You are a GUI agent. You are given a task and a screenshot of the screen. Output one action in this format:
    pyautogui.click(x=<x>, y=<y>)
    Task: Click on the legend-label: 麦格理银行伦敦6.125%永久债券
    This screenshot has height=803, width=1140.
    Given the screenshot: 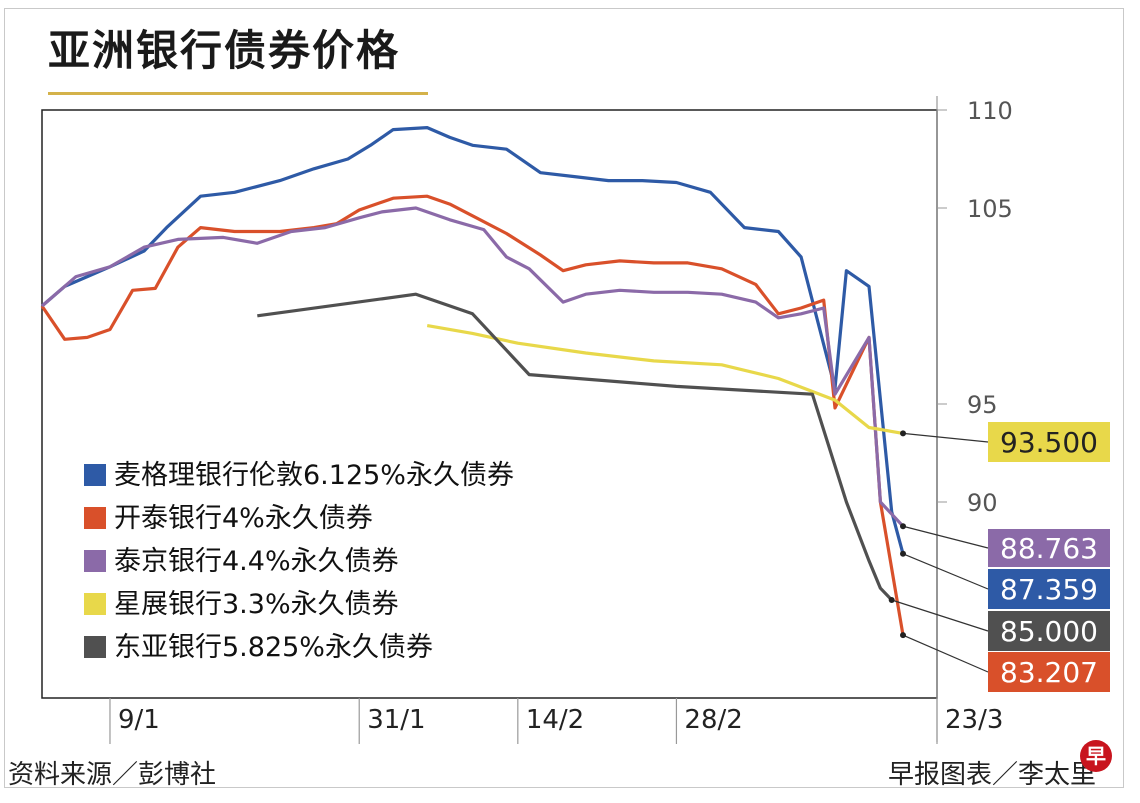 What is the action you would take?
    pyautogui.click(x=314, y=475)
    